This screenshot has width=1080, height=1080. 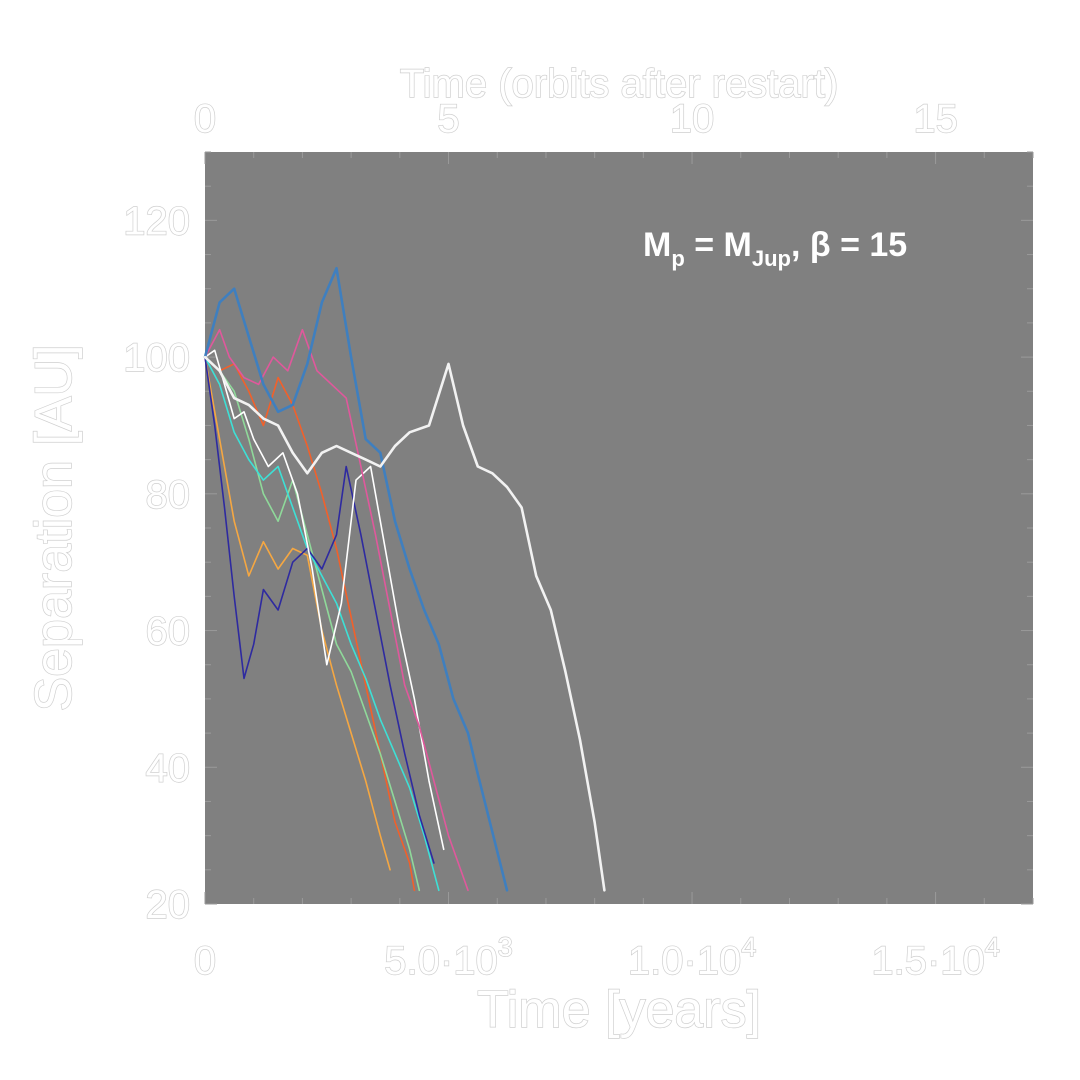 I want to click on y-tick-label: 20, so click(x=168, y=905).